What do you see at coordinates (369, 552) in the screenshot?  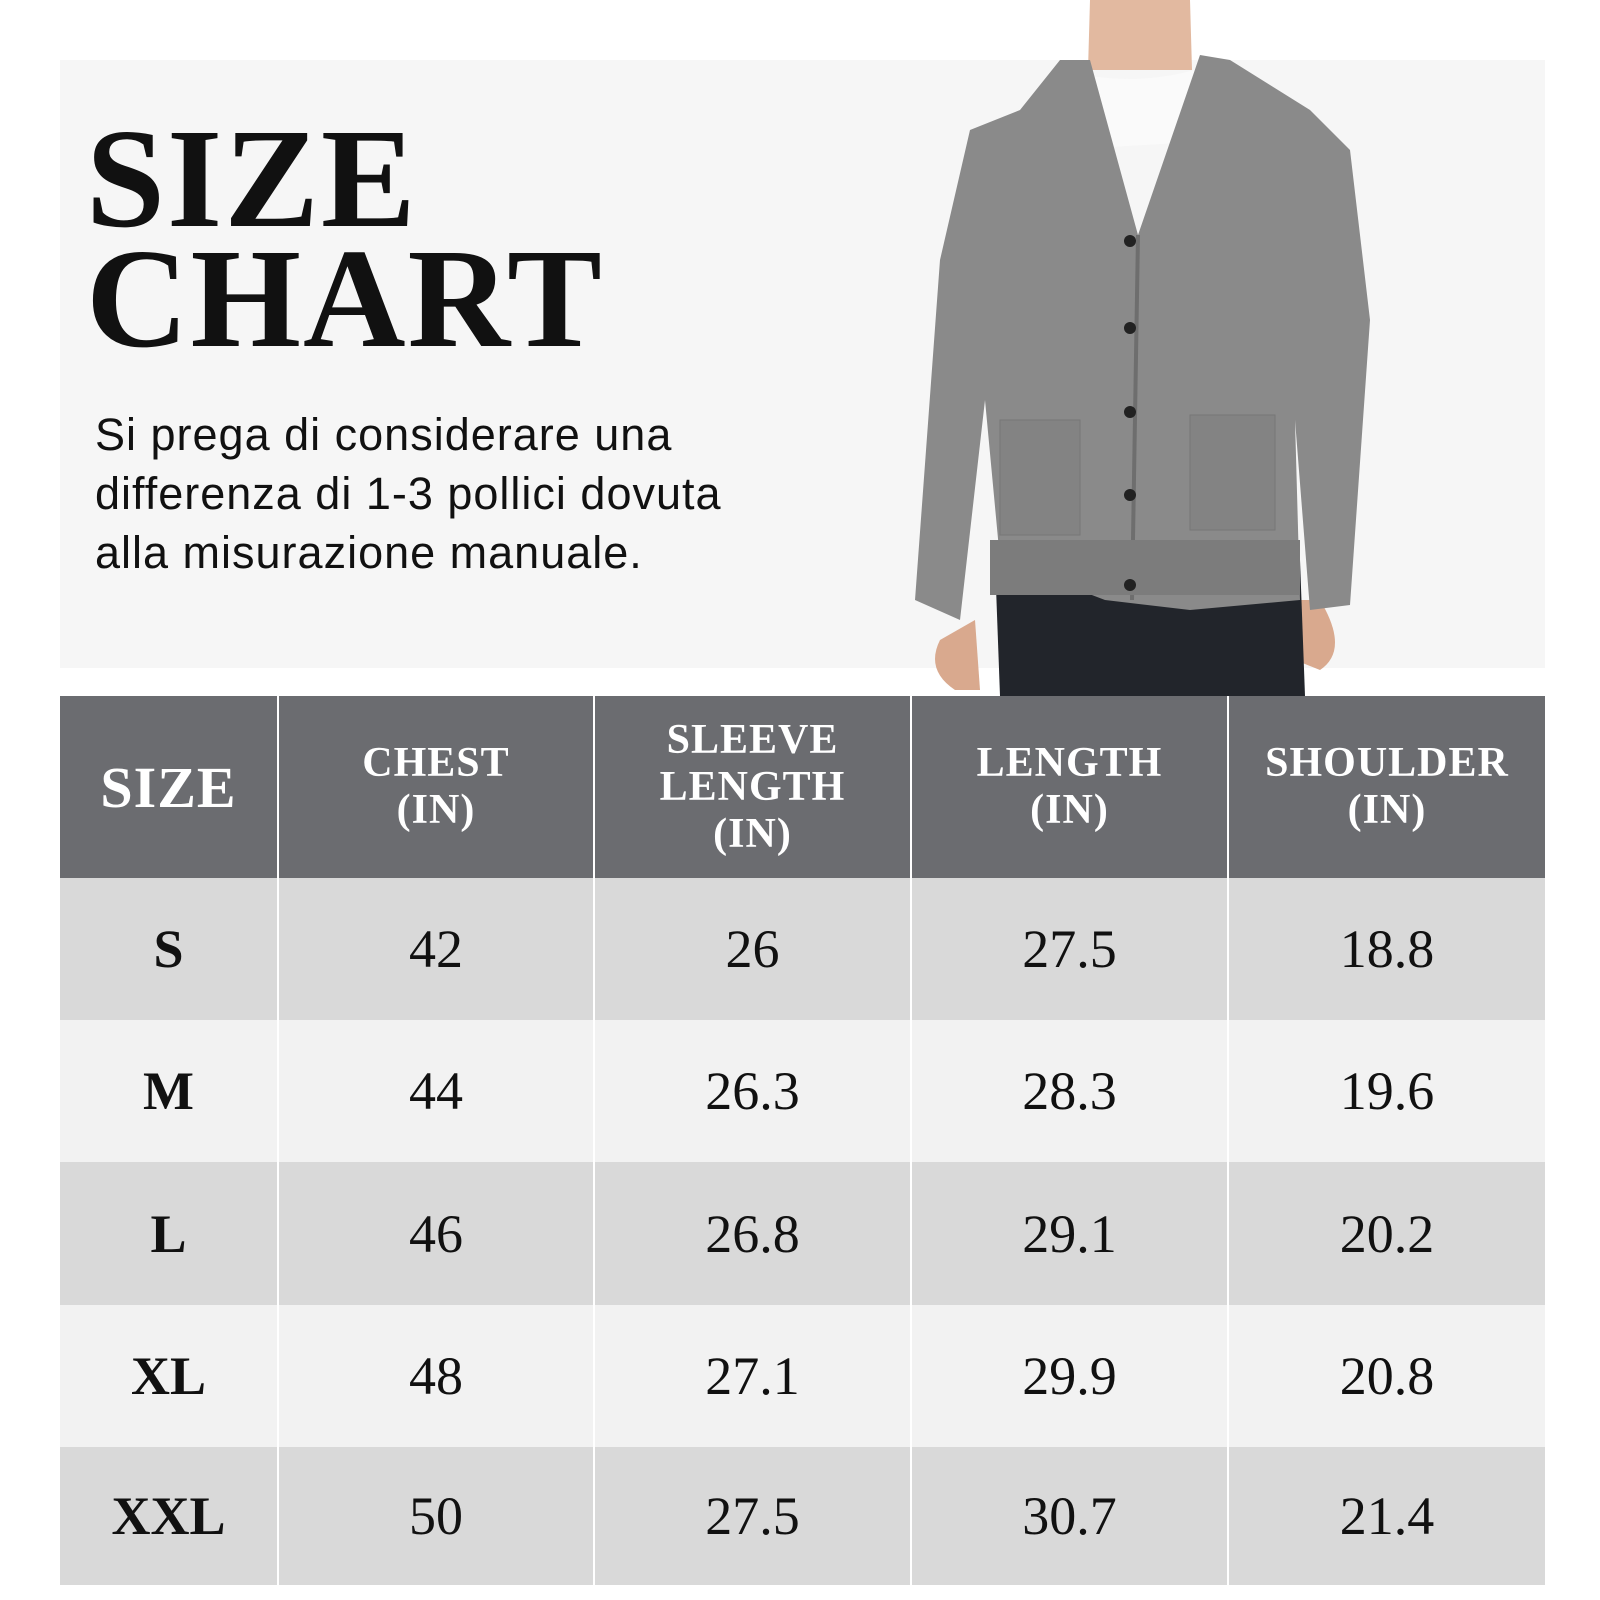 I see `subtitle-line: alla misurazione manuale.` at bounding box center [369, 552].